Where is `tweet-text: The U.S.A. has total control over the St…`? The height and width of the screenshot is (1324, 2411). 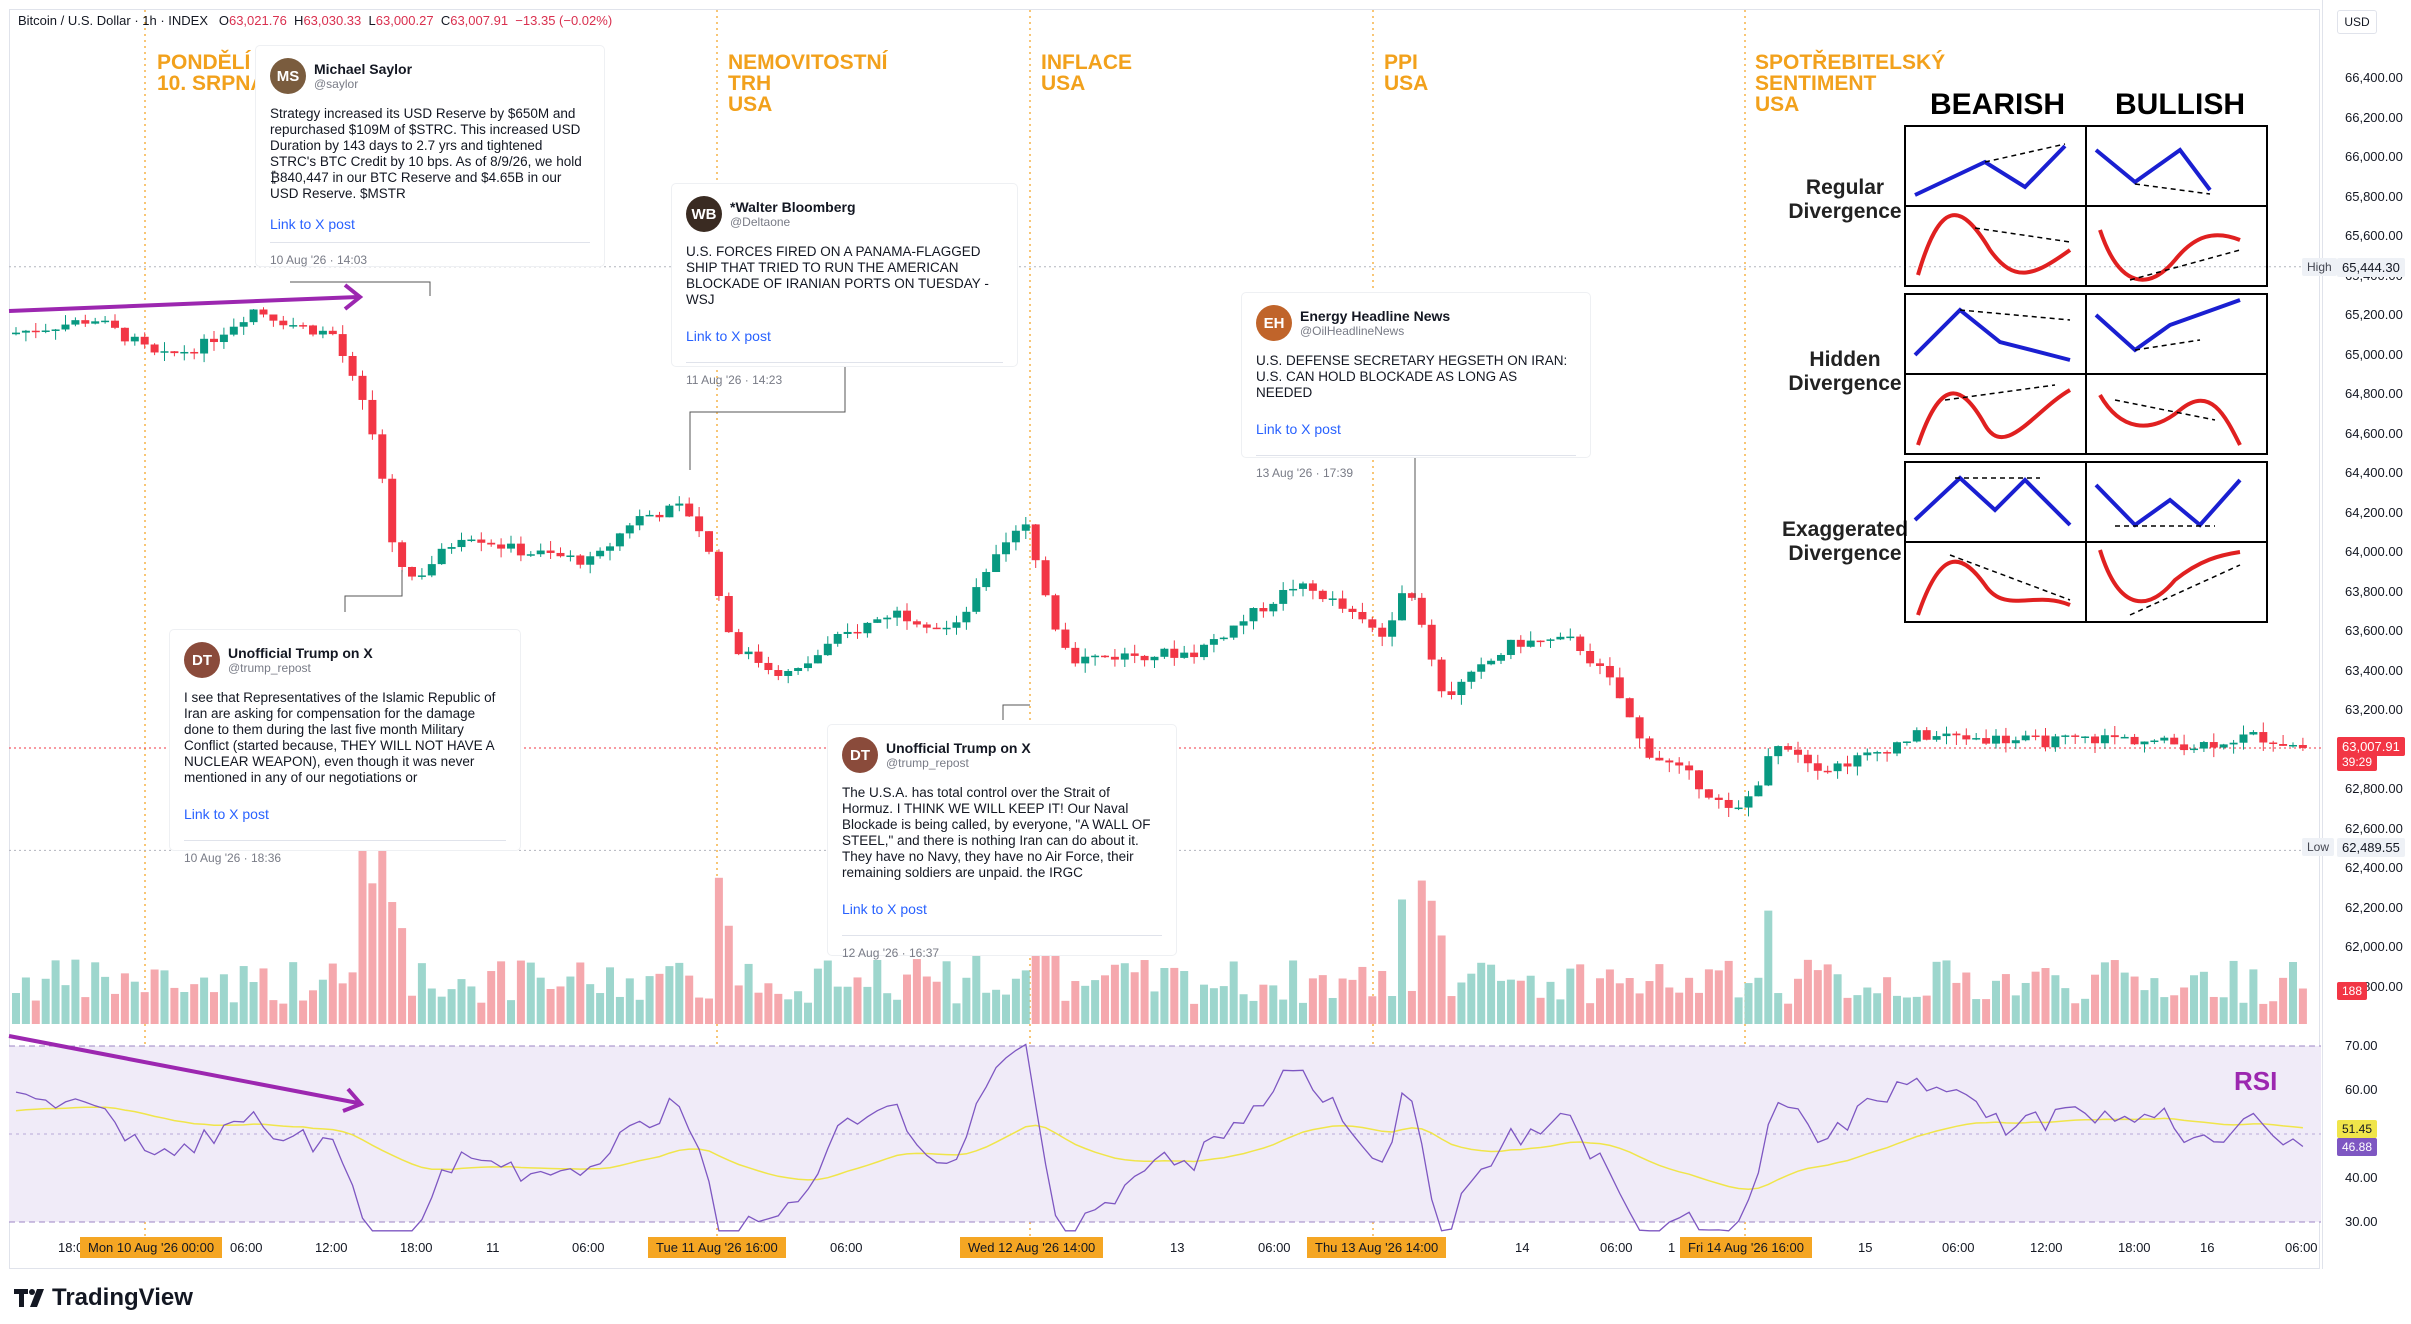 tweet-text: The U.S.A. has total control over the St… is located at coordinates (996, 832).